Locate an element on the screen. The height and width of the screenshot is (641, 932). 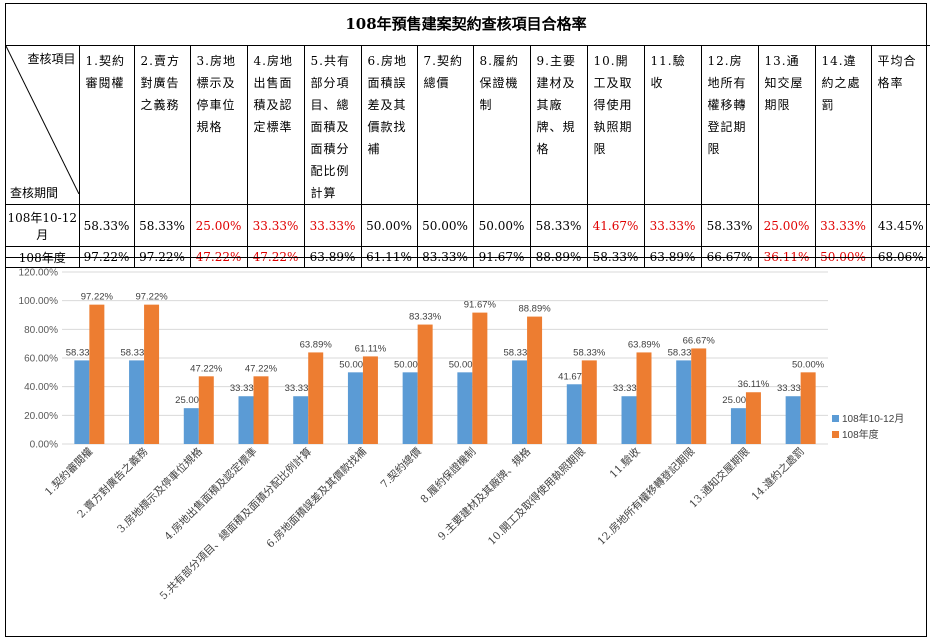
column-header-label: 7.契約總價 is located at coordinates (443, 72).